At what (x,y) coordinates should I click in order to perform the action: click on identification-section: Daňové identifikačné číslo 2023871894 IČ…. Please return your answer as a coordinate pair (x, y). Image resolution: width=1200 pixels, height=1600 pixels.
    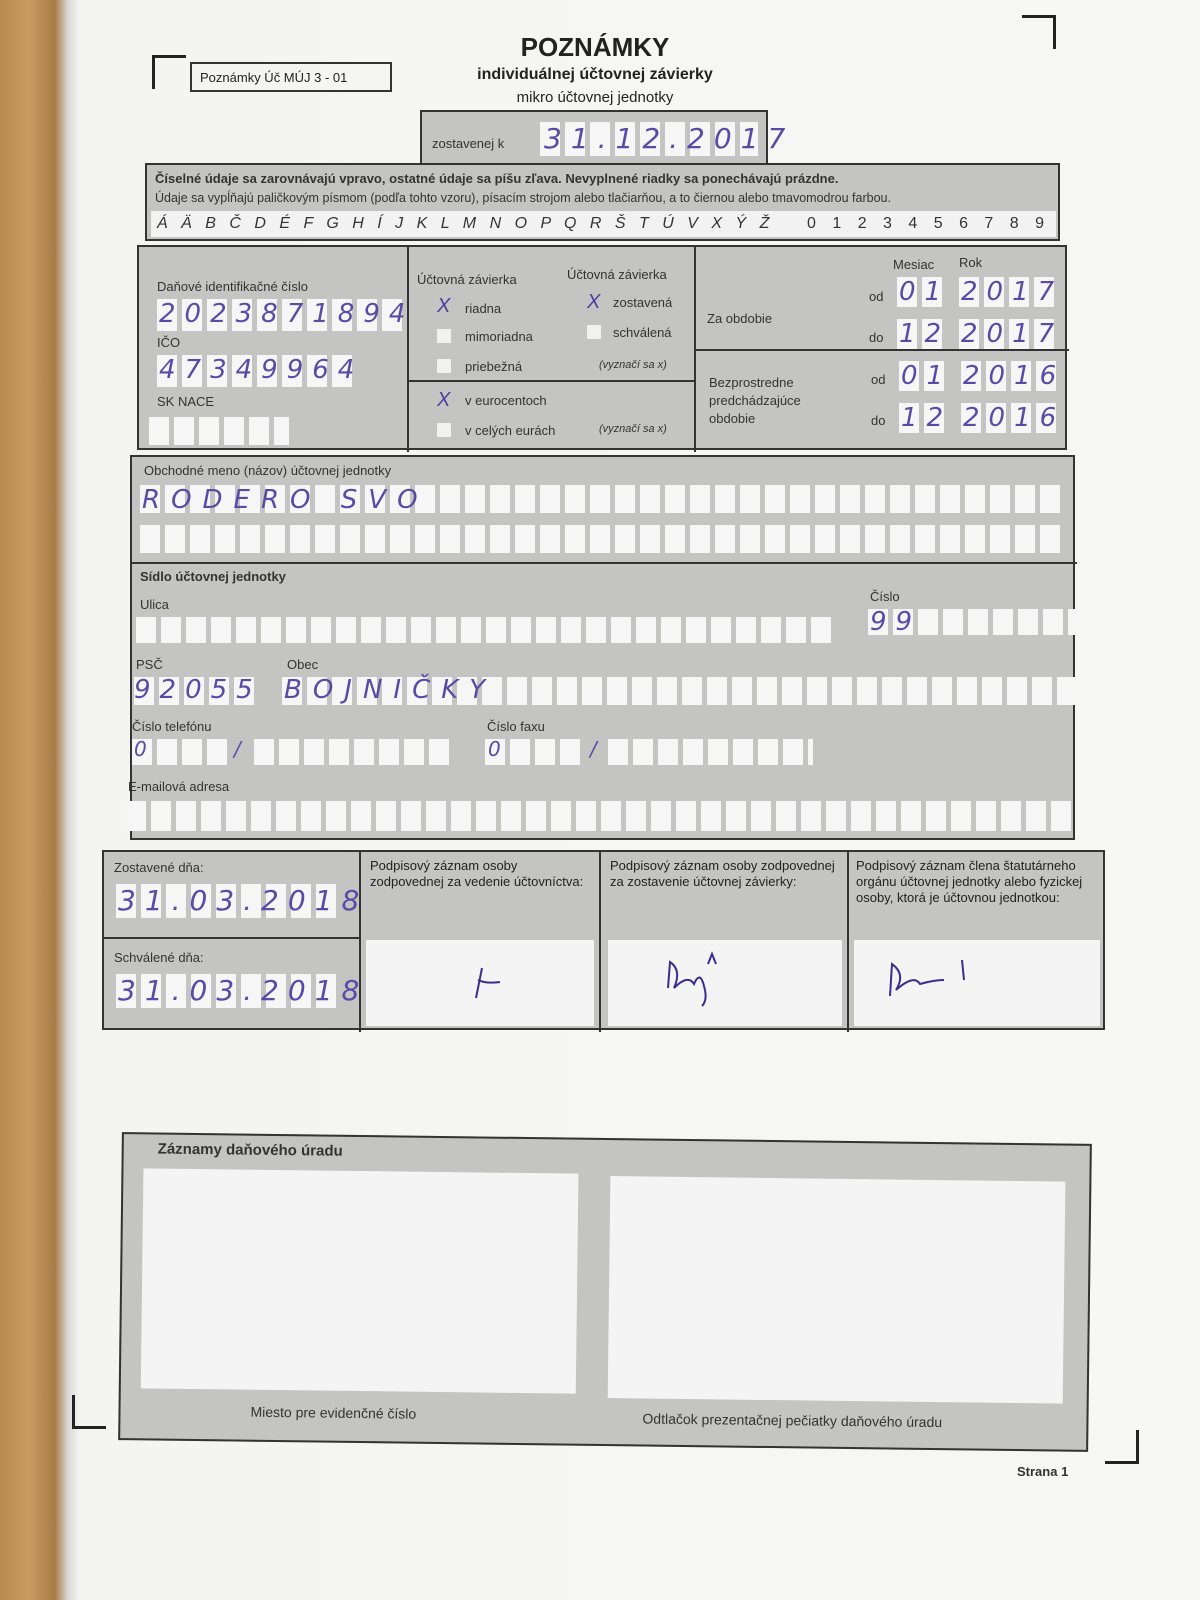
    Looking at the image, I should click on (603, 348).